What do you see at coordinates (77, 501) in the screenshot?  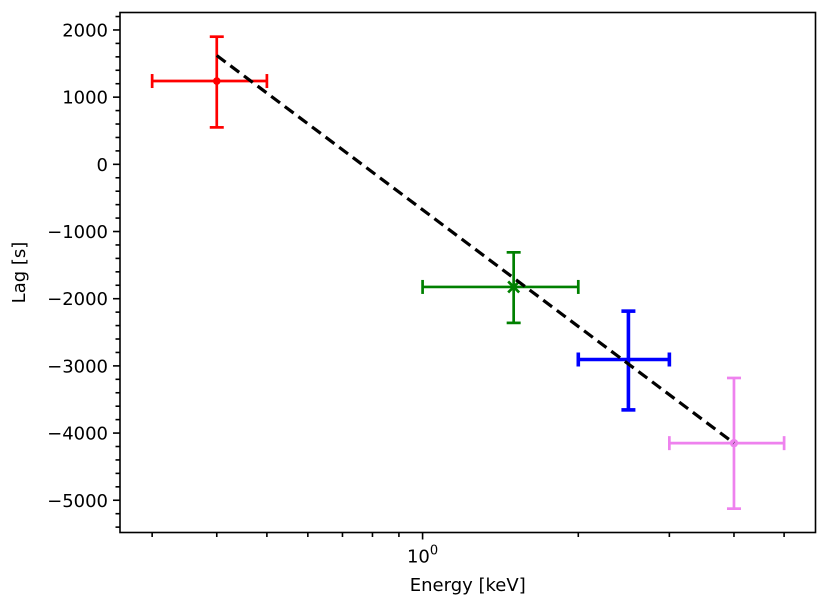 I see `y-tick-label: −5000` at bounding box center [77, 501].